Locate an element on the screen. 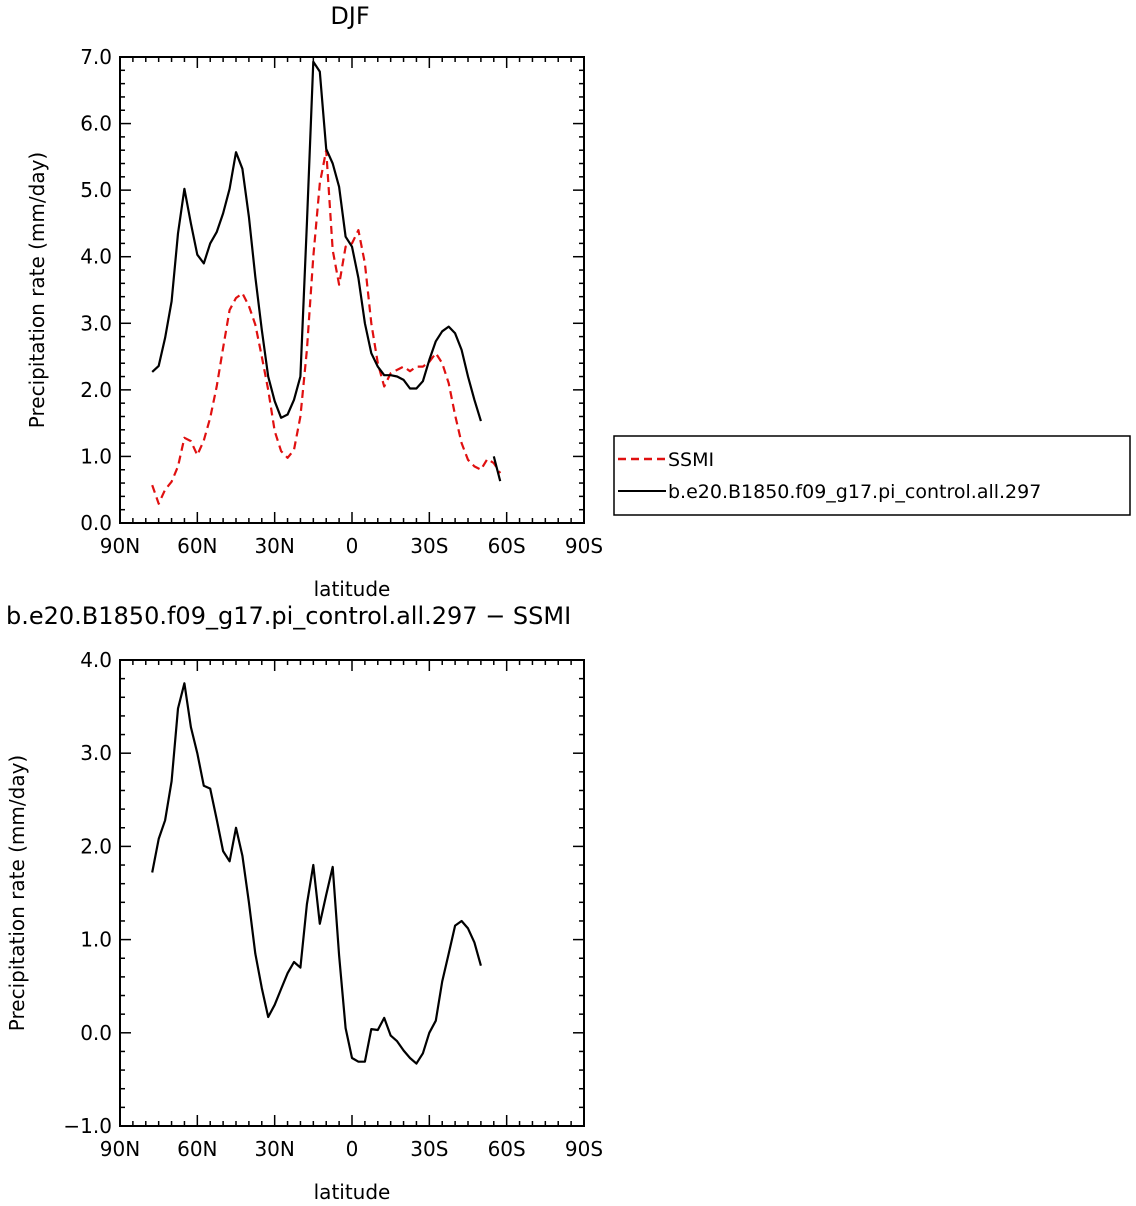 This screenshot has height=1206, width=1136. y-tick-label: −1.0 is located at coordinates (87, 1126).